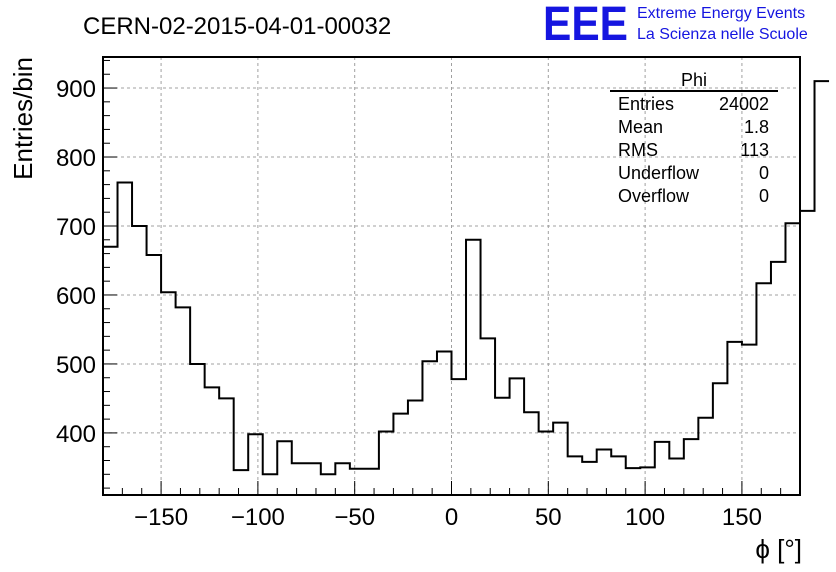 The height and width of the screenshot is (572, 836). What do you see at coordinates (237, 26) in the screenshot?
I see `chart-title: CERN-02-2015-04-01-00032` at bounding box center [237, 26].